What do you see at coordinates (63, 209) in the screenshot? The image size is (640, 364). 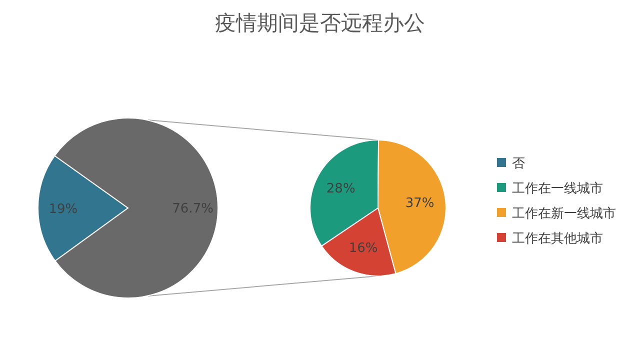 I see `data-label: 19%` at bounding box center [63, 209].